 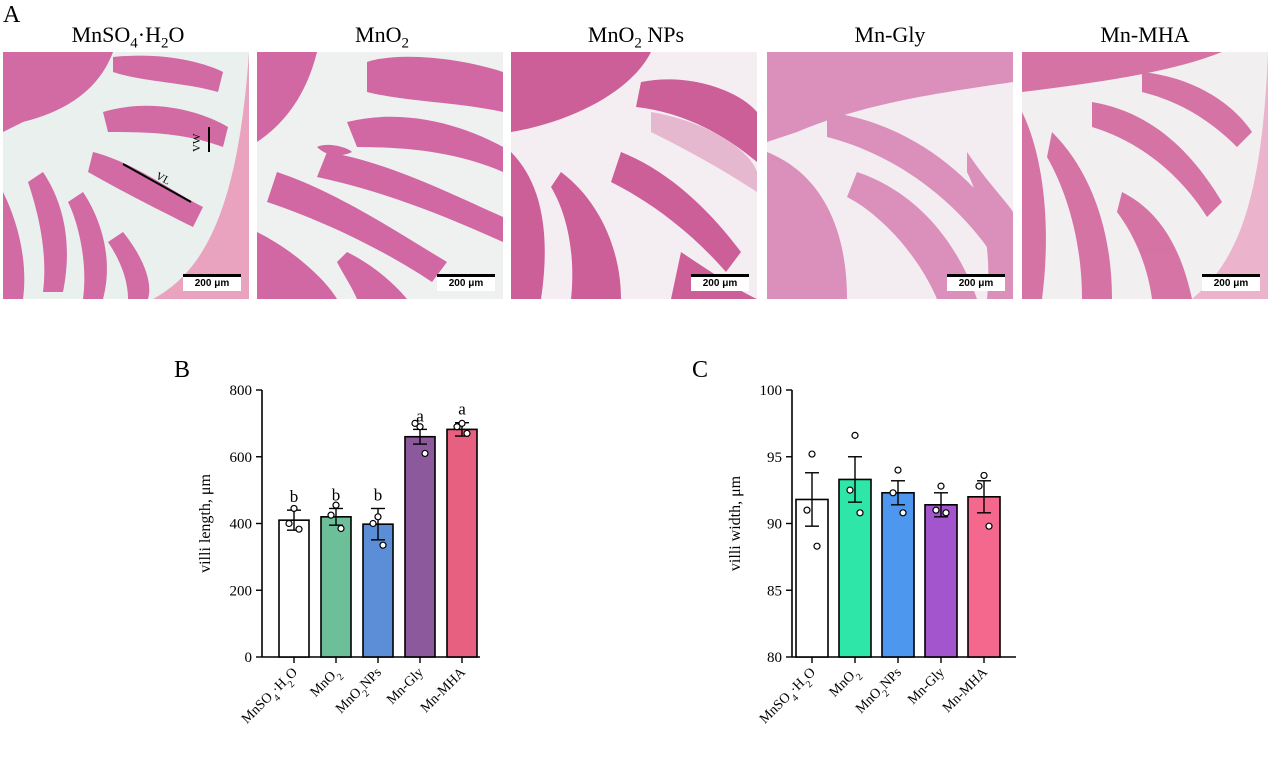 What do you see at coordinates (846, 684) in the screenshot?
I see `x-tick-label: MnO2` at bounding box center [846, 684].